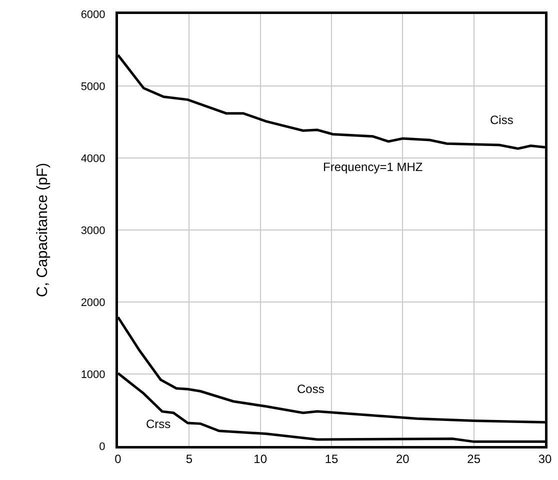 This screenshot has width=558, height=480. Describe the element at coordinates (545, 459) in the screenshot. I see `x-tick-label: 30` at that location.